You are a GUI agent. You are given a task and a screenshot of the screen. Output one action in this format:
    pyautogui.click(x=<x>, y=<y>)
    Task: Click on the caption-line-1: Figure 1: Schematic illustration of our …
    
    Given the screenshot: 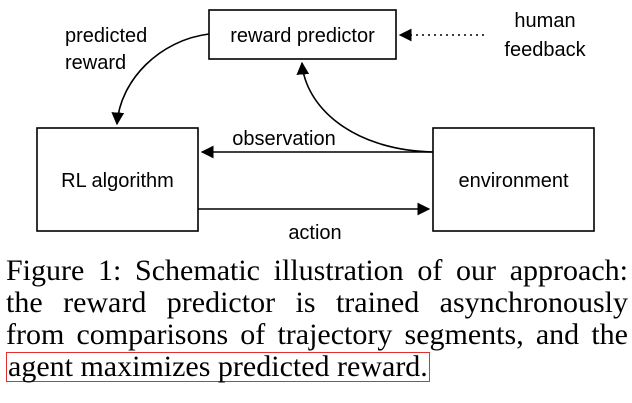 What is the action you would take?
    pyautogui.click(x=317, y=270)
    